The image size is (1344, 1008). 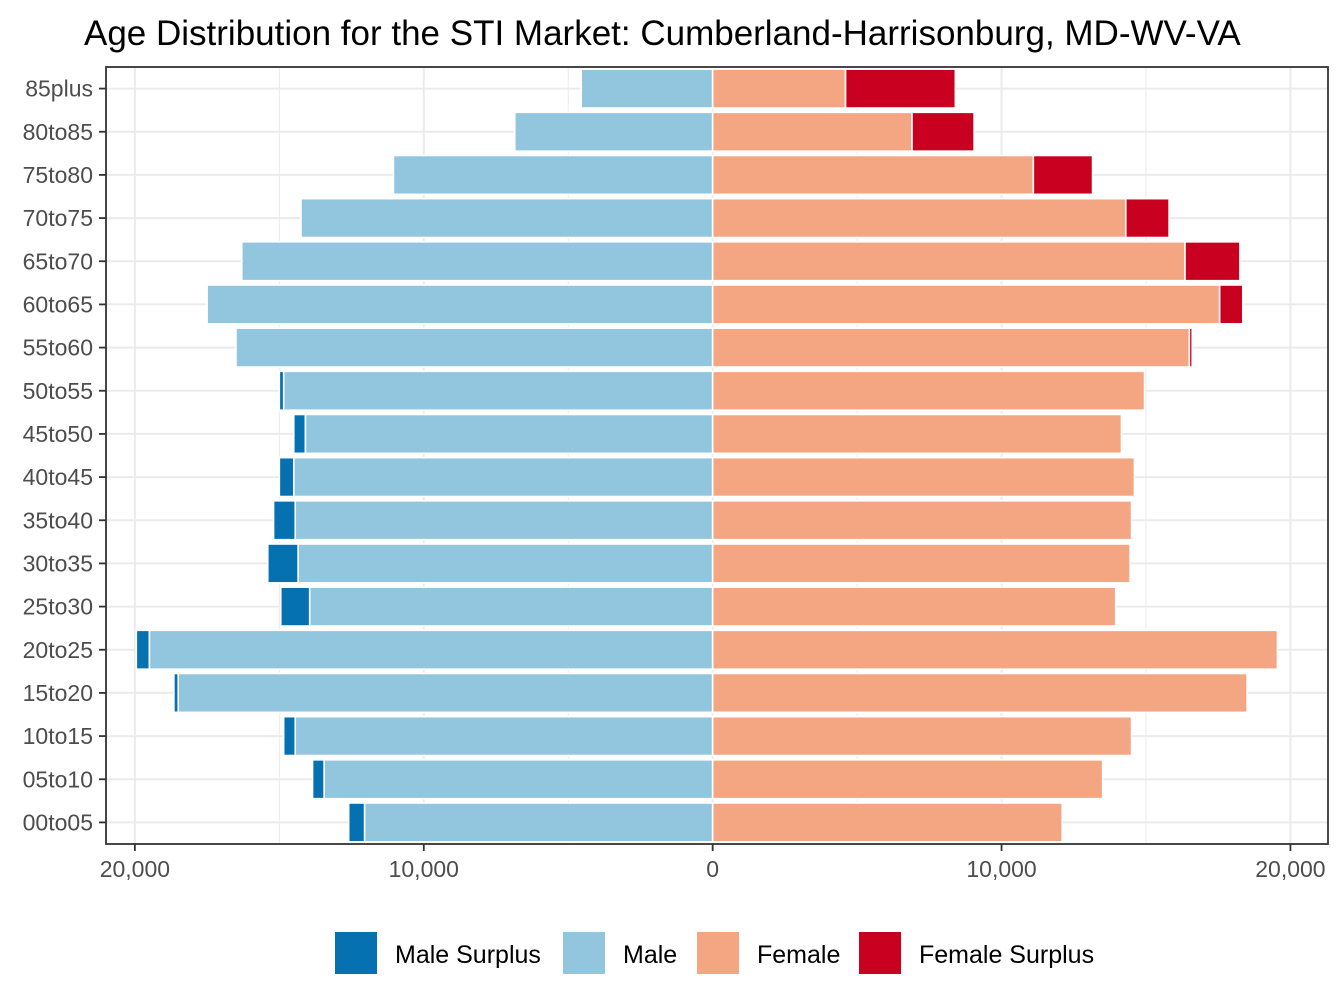 What do you see at coordinates (873, 175) in the screenshot?
I see `bar-female-75to80` at bounding box center [873, 175].